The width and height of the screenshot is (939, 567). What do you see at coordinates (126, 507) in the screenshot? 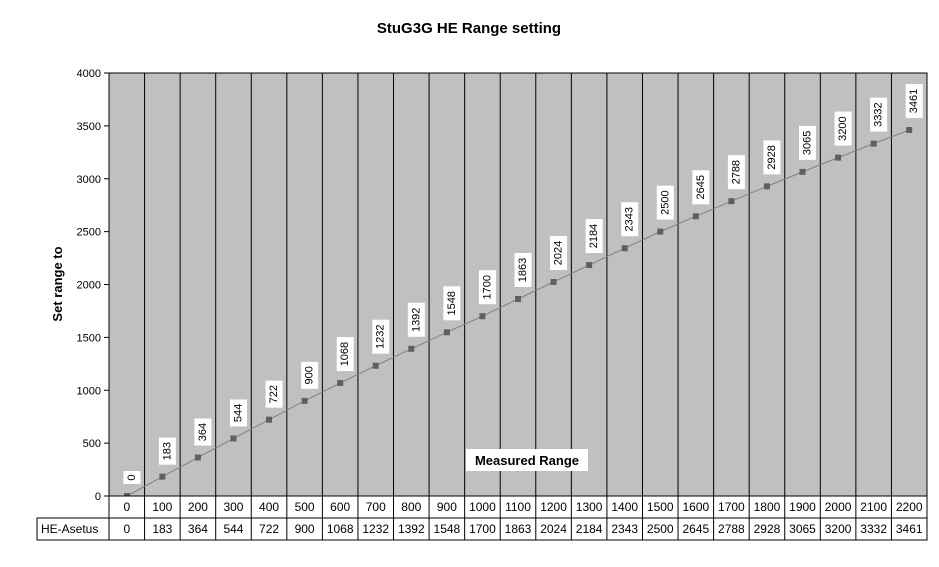
I see `x-tick-label: 0` at bounding box center [126, 507].